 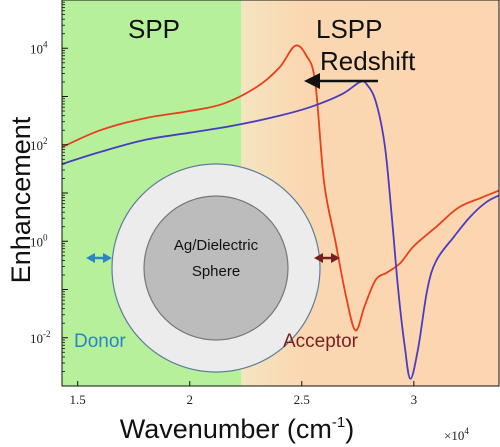 I want to click on y-tick-label: 10⁴, so click(x=39, y=47).